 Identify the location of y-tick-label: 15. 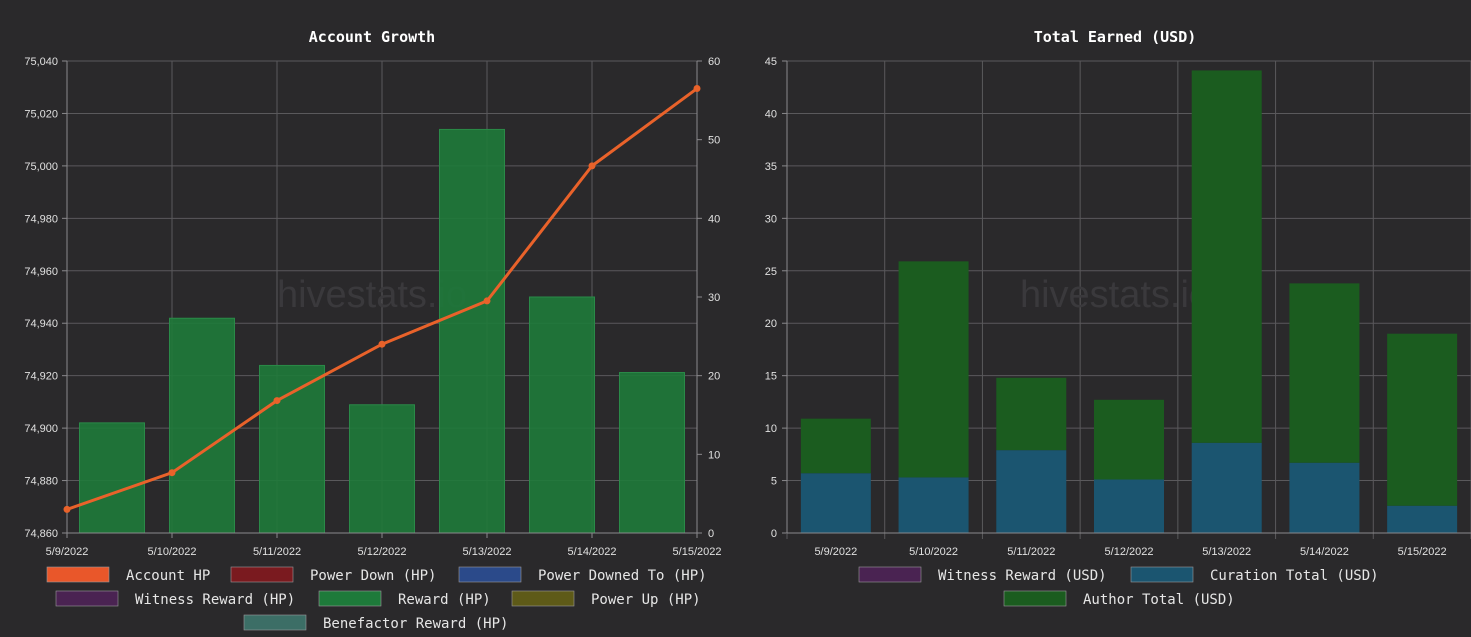
(771, 377).